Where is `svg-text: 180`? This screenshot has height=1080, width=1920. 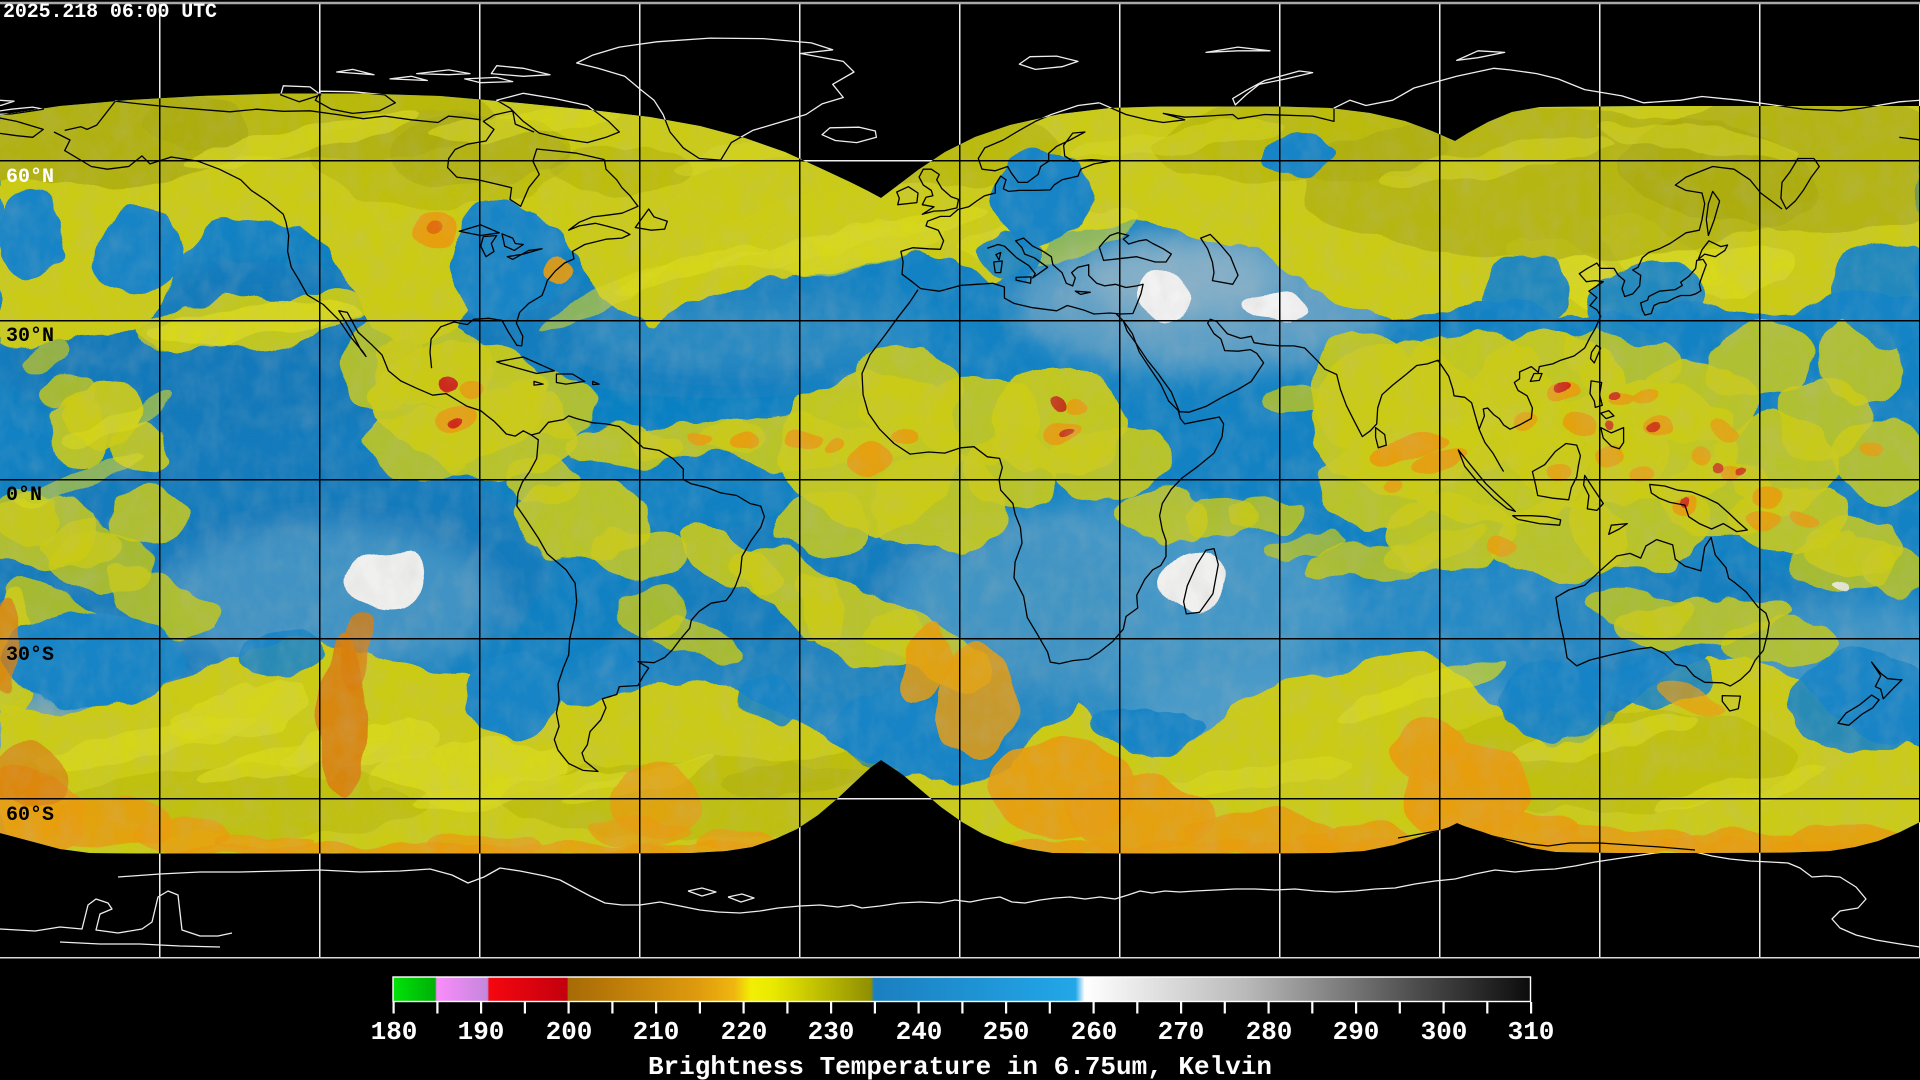 svg-text: 180 is located at coordinates (394, 1032).